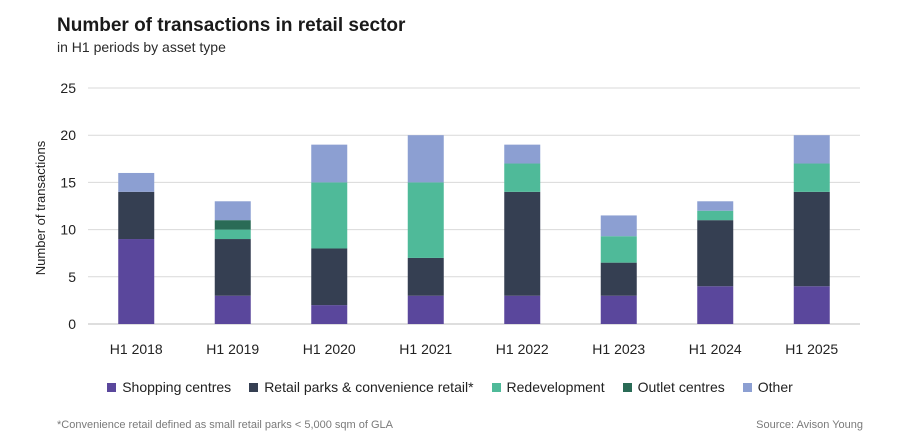 The width and height of the screenshot is (900, 438). What do you see at coordinates (369, 387) in the screenshot?
I see `legend-label: Retail parks & convenience retail*` at bounding box center [369, 387].